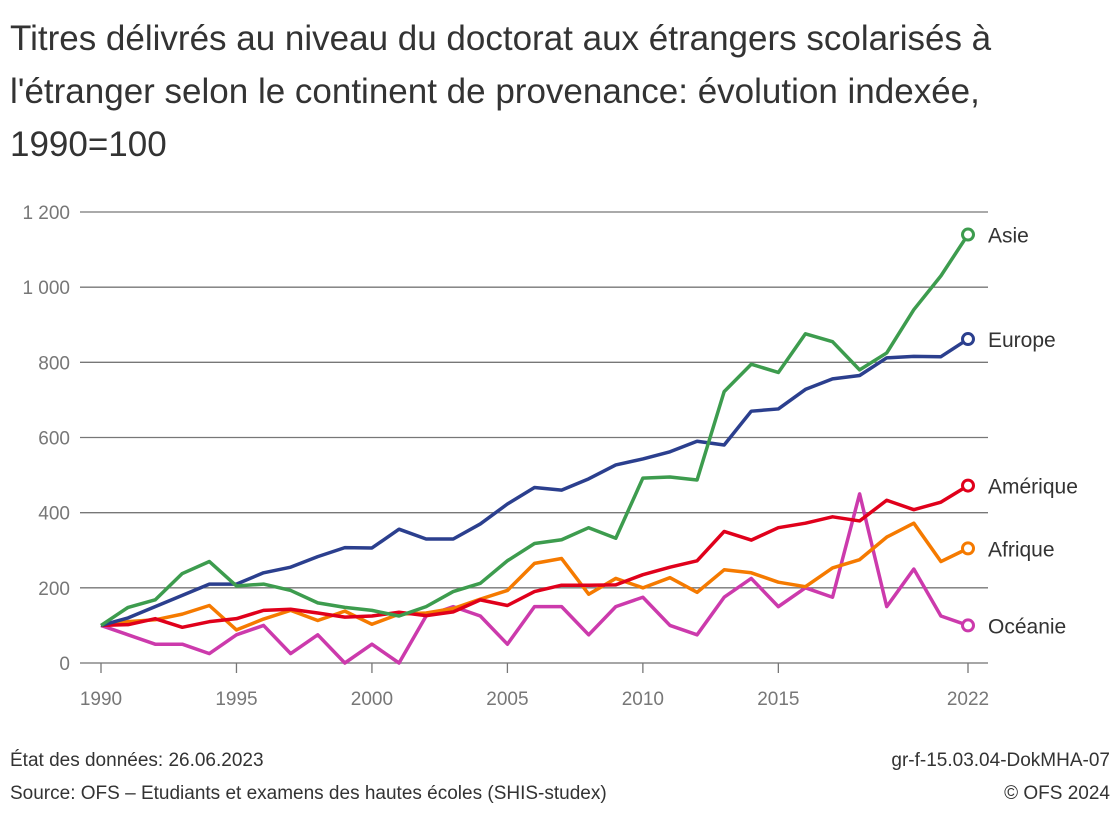 This screenshot has width=1120, height=820. I want to click on x-tick-label: 1995, so click(236, 699).